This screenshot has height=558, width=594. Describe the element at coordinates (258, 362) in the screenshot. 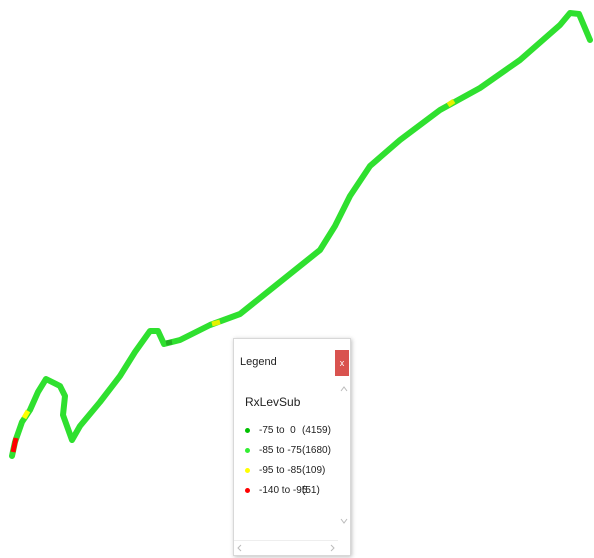

I see `legend-title: Legend` at that location.